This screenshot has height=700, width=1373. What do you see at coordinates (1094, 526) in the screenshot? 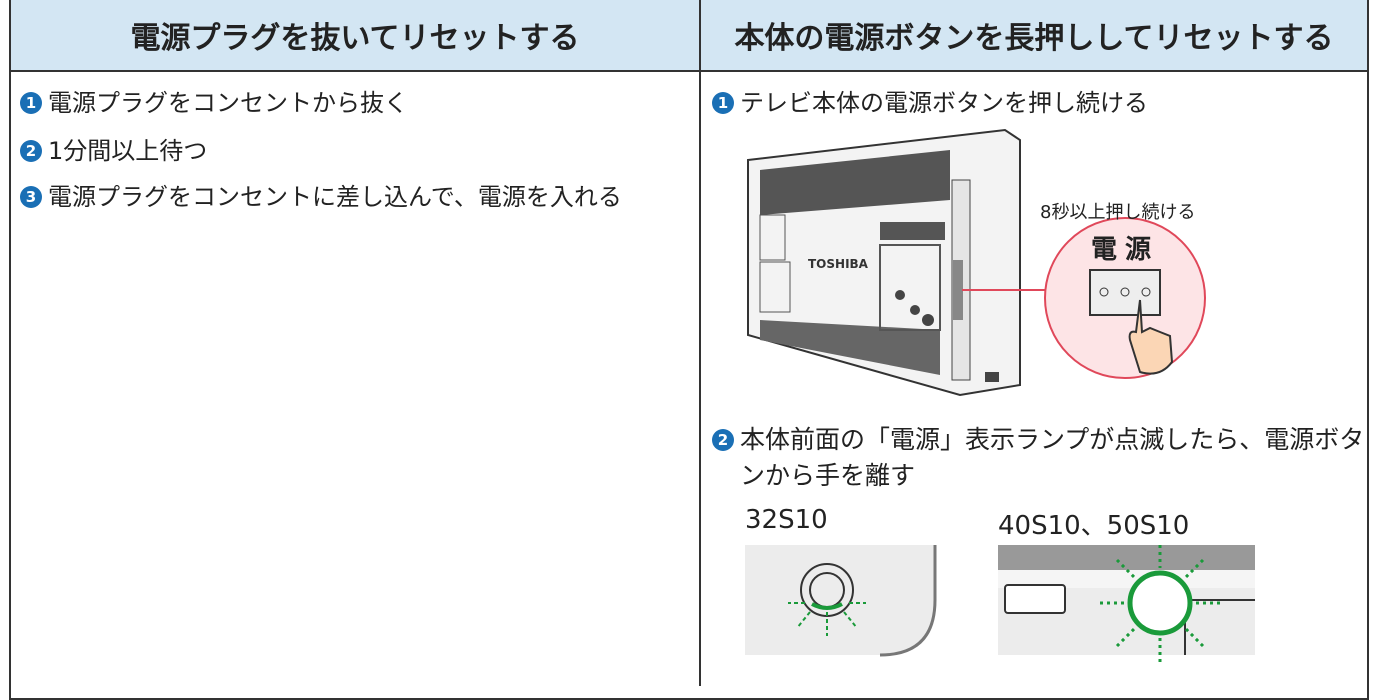
I see `model-label: 40S10、50S10` at bounding box center [1094, 526].